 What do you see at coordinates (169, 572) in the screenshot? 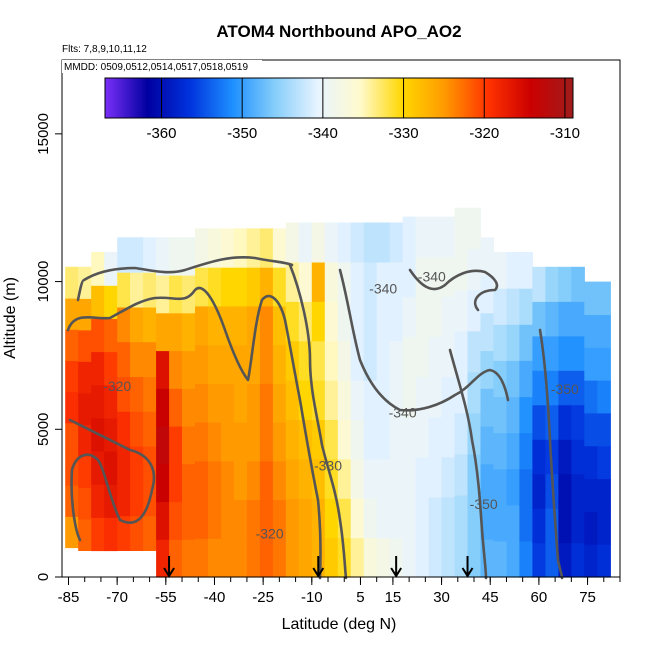
I see `profile-marker-arrow` at bounding box center [169, 572].